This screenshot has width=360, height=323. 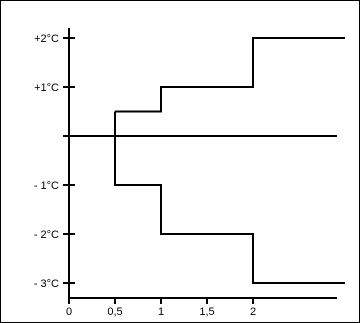 I want to click on y-tick-label: +1°C, so click(x=46, y=88).